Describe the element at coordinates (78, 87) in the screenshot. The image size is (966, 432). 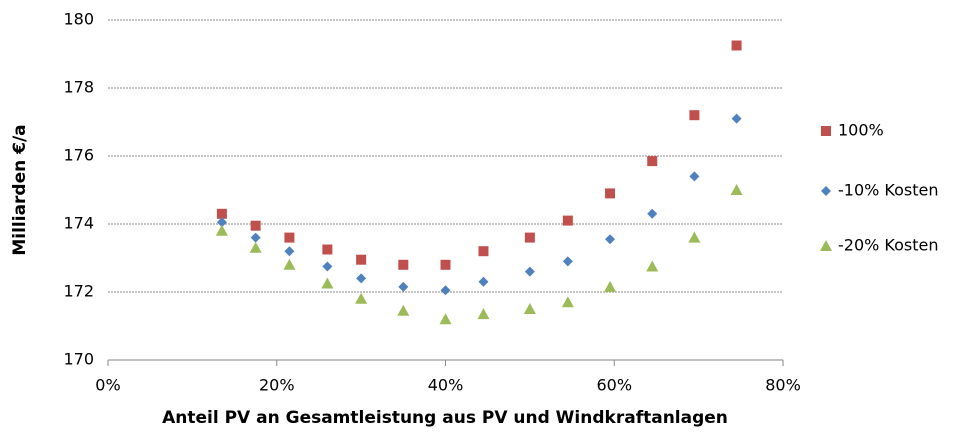
I see `y-tick-label: 178` at that location.